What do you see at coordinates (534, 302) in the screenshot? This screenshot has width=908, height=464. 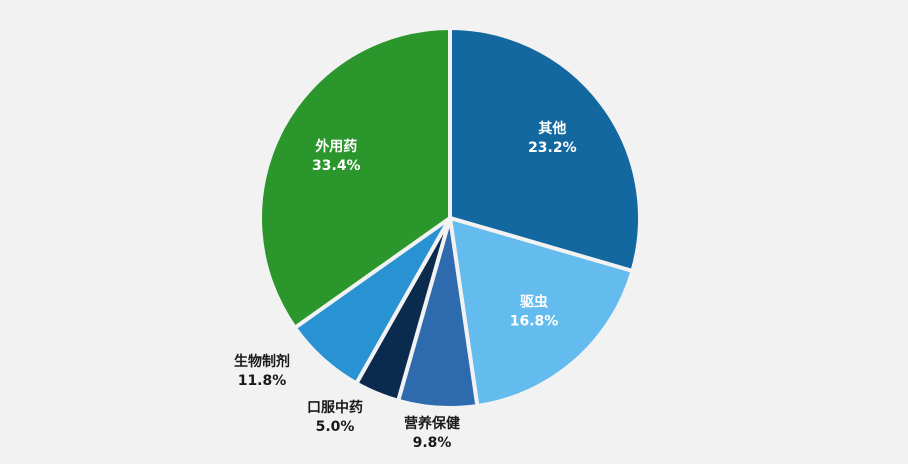 I see `slice-name-label: 驱虫` at bounding box center [534, 302].